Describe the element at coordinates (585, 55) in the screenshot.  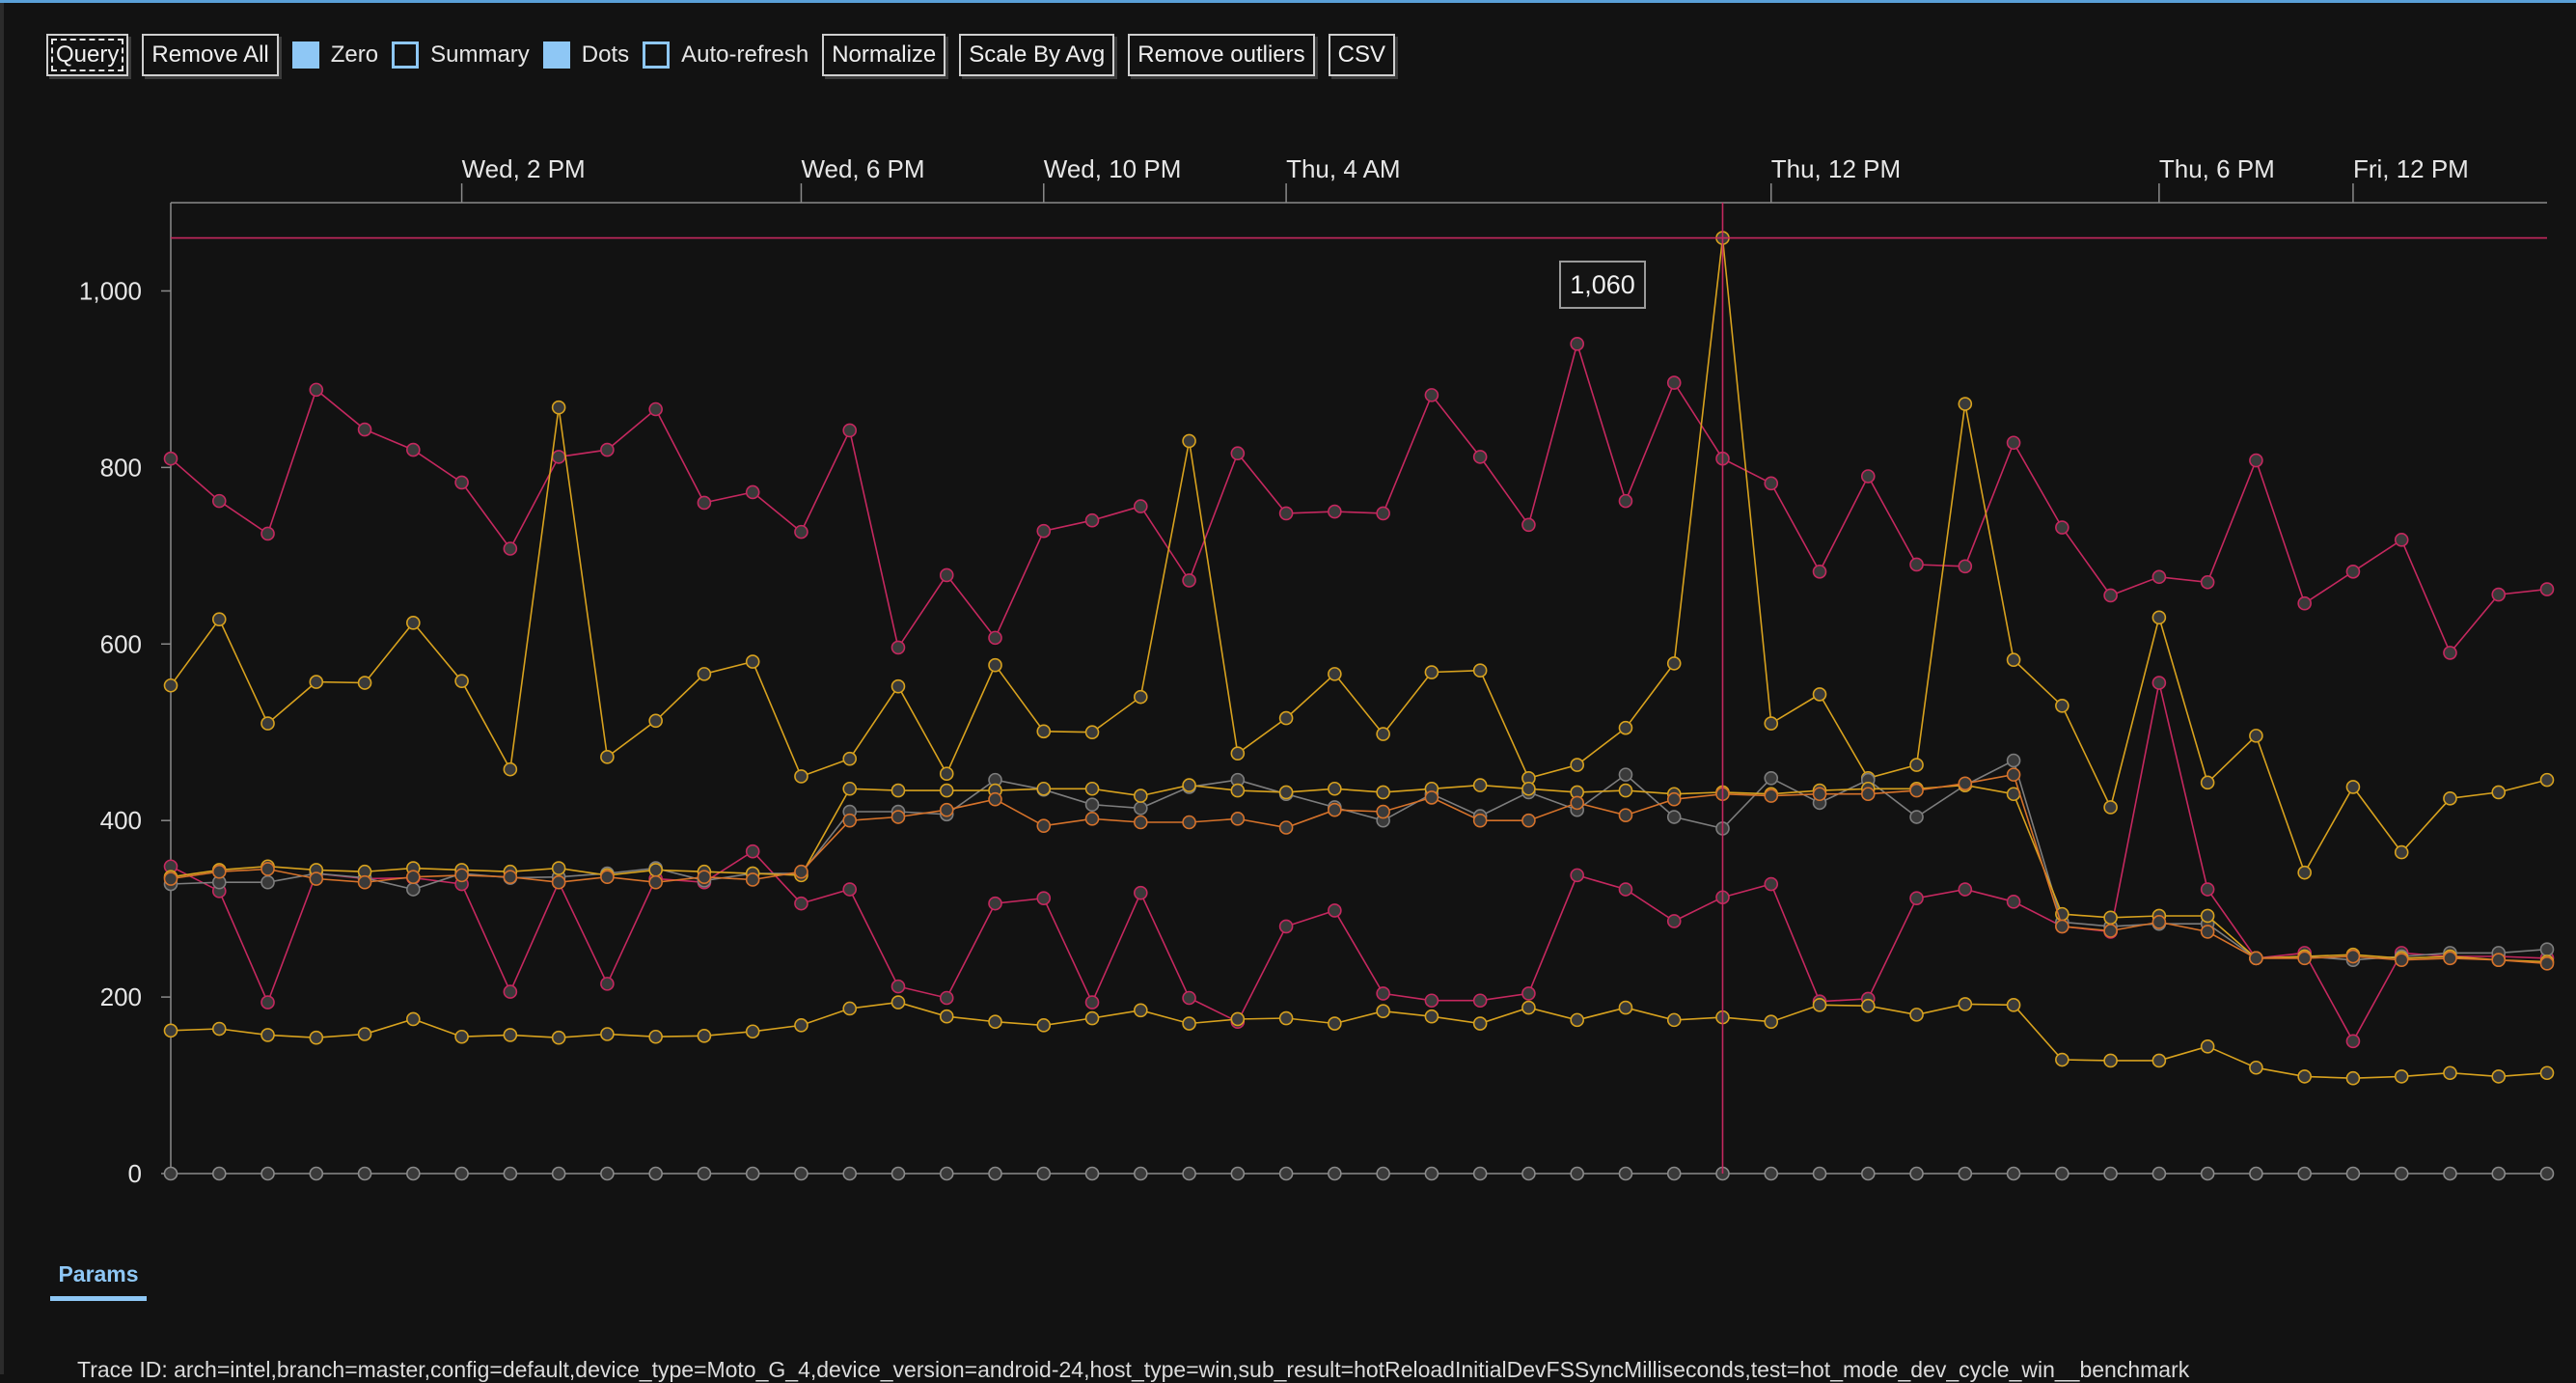
I see `dots-checkbox: Dots` at that location.